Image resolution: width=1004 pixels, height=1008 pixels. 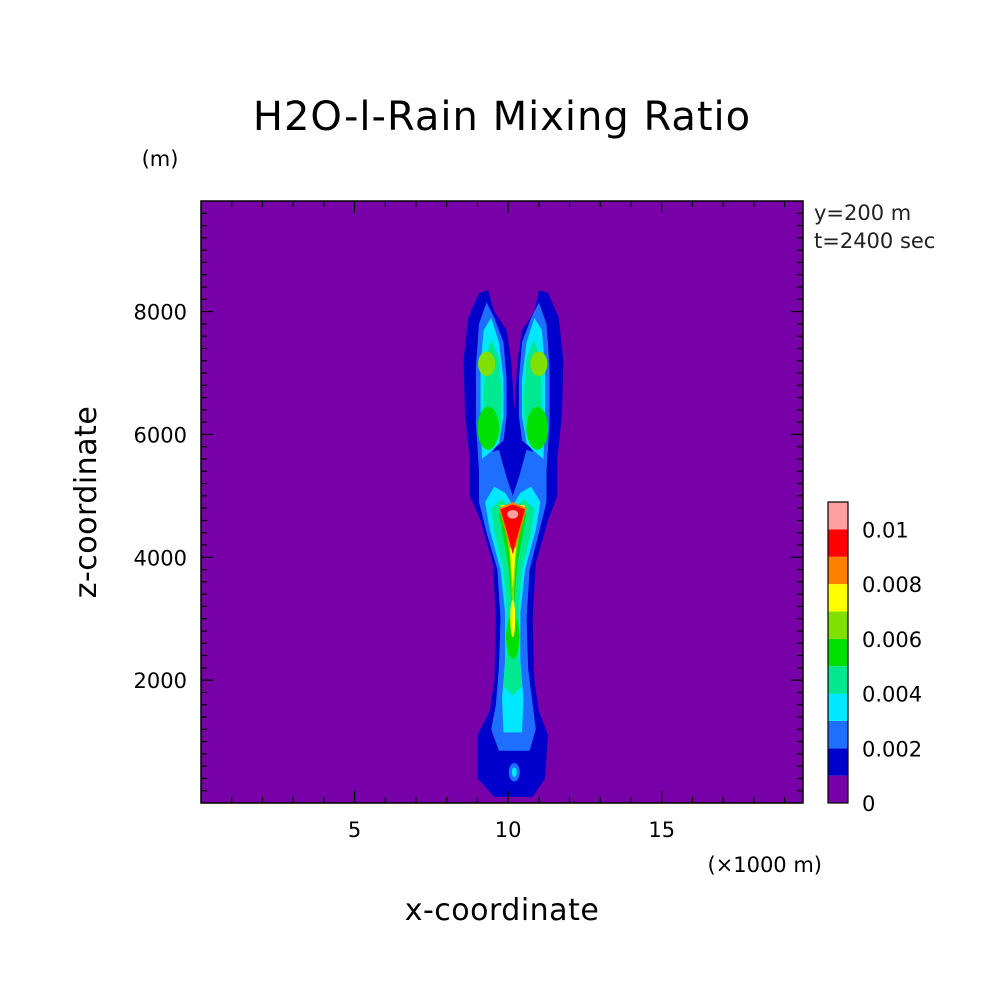 I want to click on contour-level-6-right, so click(x=539, y=364).